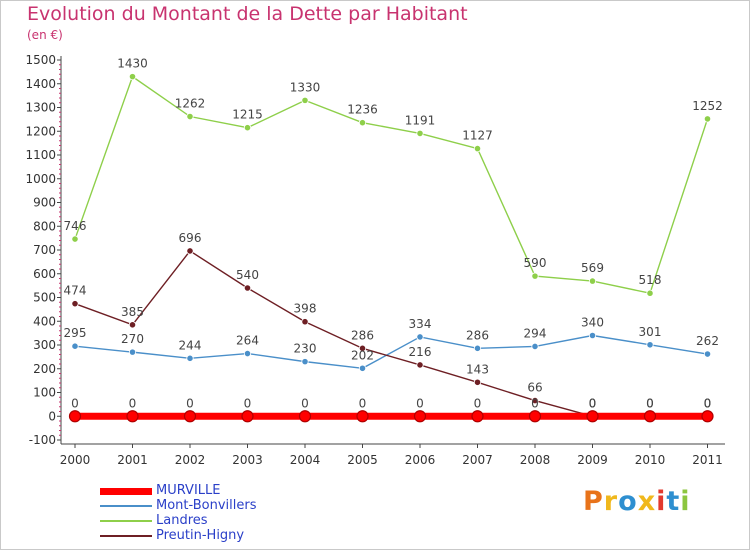 Image resolution: width=750 pixels, height=550 pixels. What do you see at coordinates (391, 351) in the screenshot?
I see `series-line-mont-bonvillers` at bounding box center [391, 351].